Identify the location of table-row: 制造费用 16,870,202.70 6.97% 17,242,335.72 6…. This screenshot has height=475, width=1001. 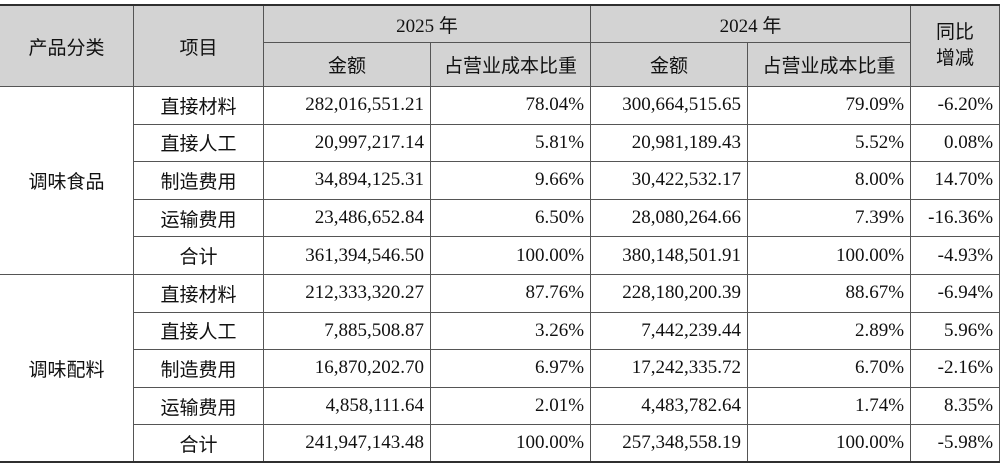
(500, 368).